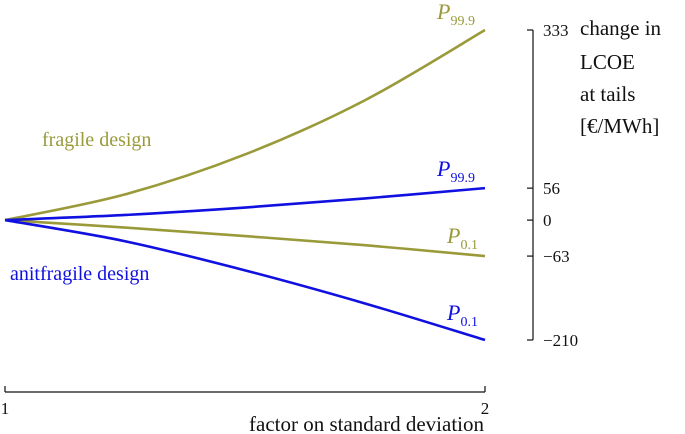 The image size is (685, 434). I want to click on curve-labels: P99.9 P0.1 P99.9 P0.1, so click(457, 165).